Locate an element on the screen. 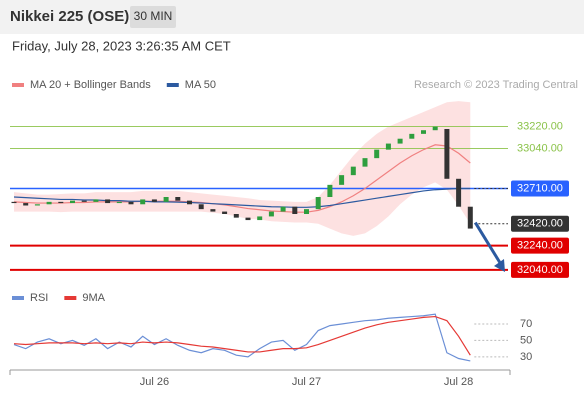 Image resolution: width=584 pixels, height=402 pixels. legend-label: RSI is located at coordinates (39, 298).